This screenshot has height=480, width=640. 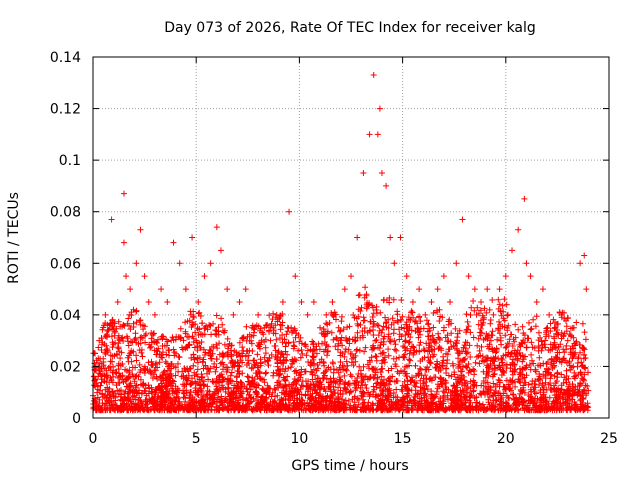 I want to click on y-tick-label: 0.12, so click(x=65, y=110).